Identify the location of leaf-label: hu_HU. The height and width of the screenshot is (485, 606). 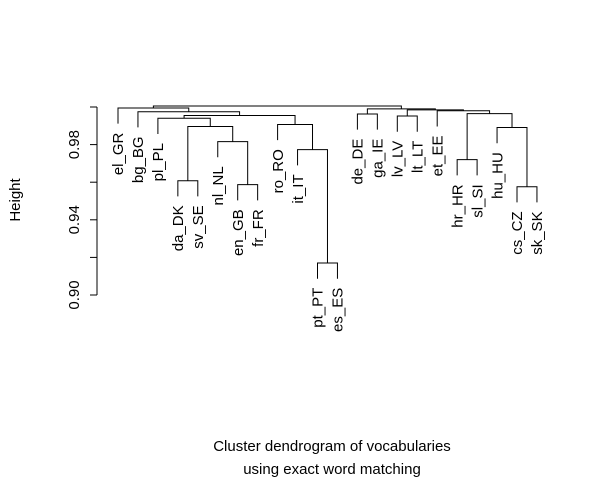
(497, 175).